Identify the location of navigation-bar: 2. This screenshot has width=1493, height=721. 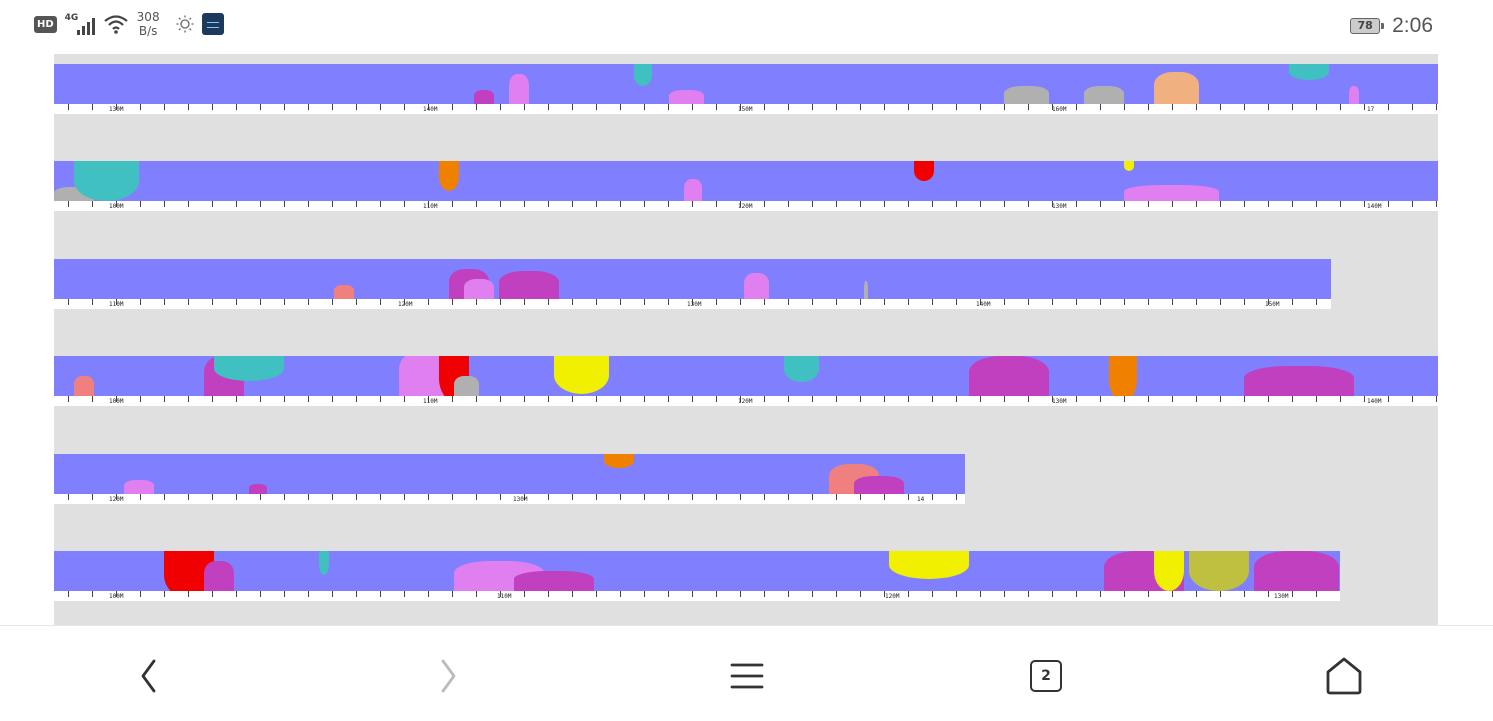
(746, 673).